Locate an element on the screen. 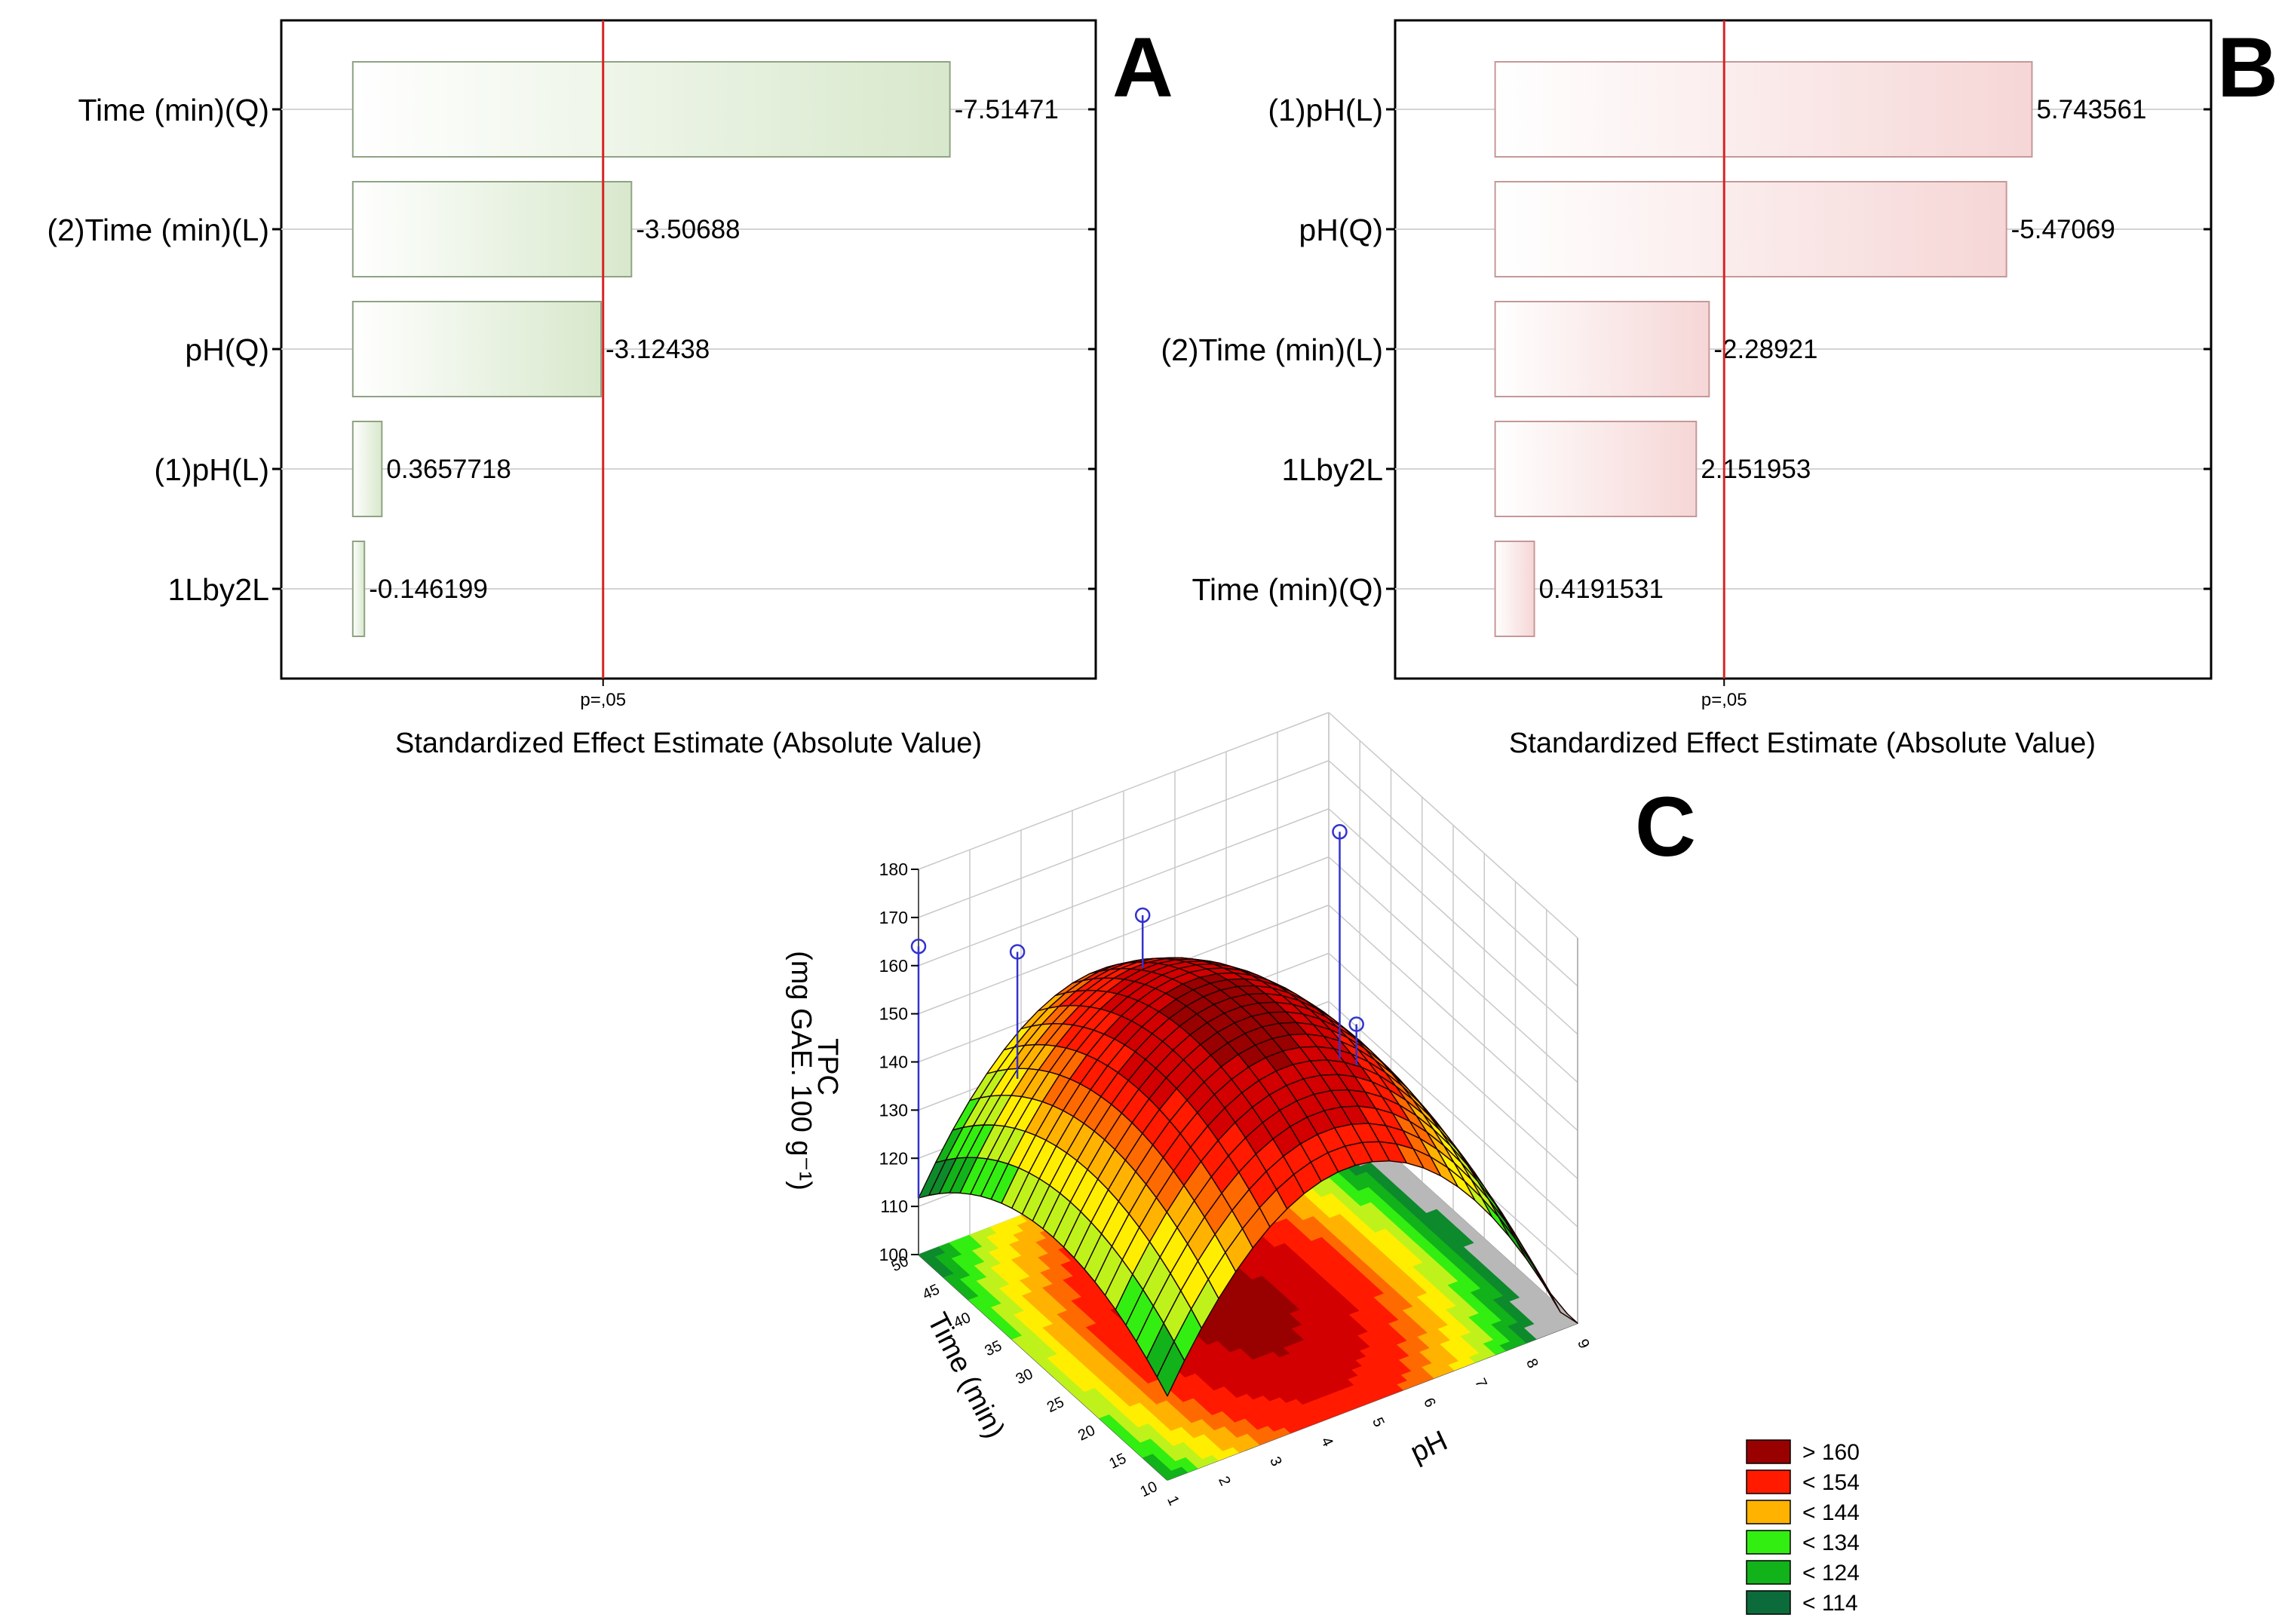 The image size is (2288, 1624). panel-c-x-tick-label: 3 is located at coordinates (1275, 1461).